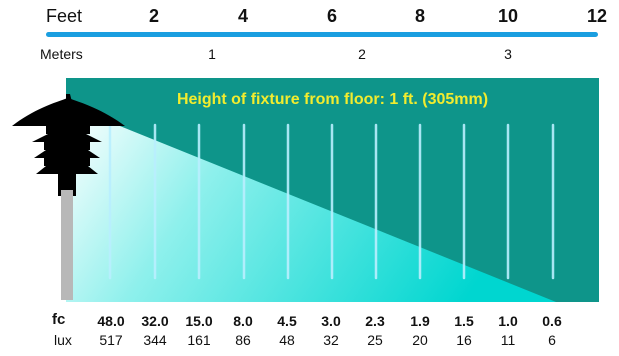 This screenshot has width=619, height=356. I want to click on fc-value: 8.0, so click(243, 321).